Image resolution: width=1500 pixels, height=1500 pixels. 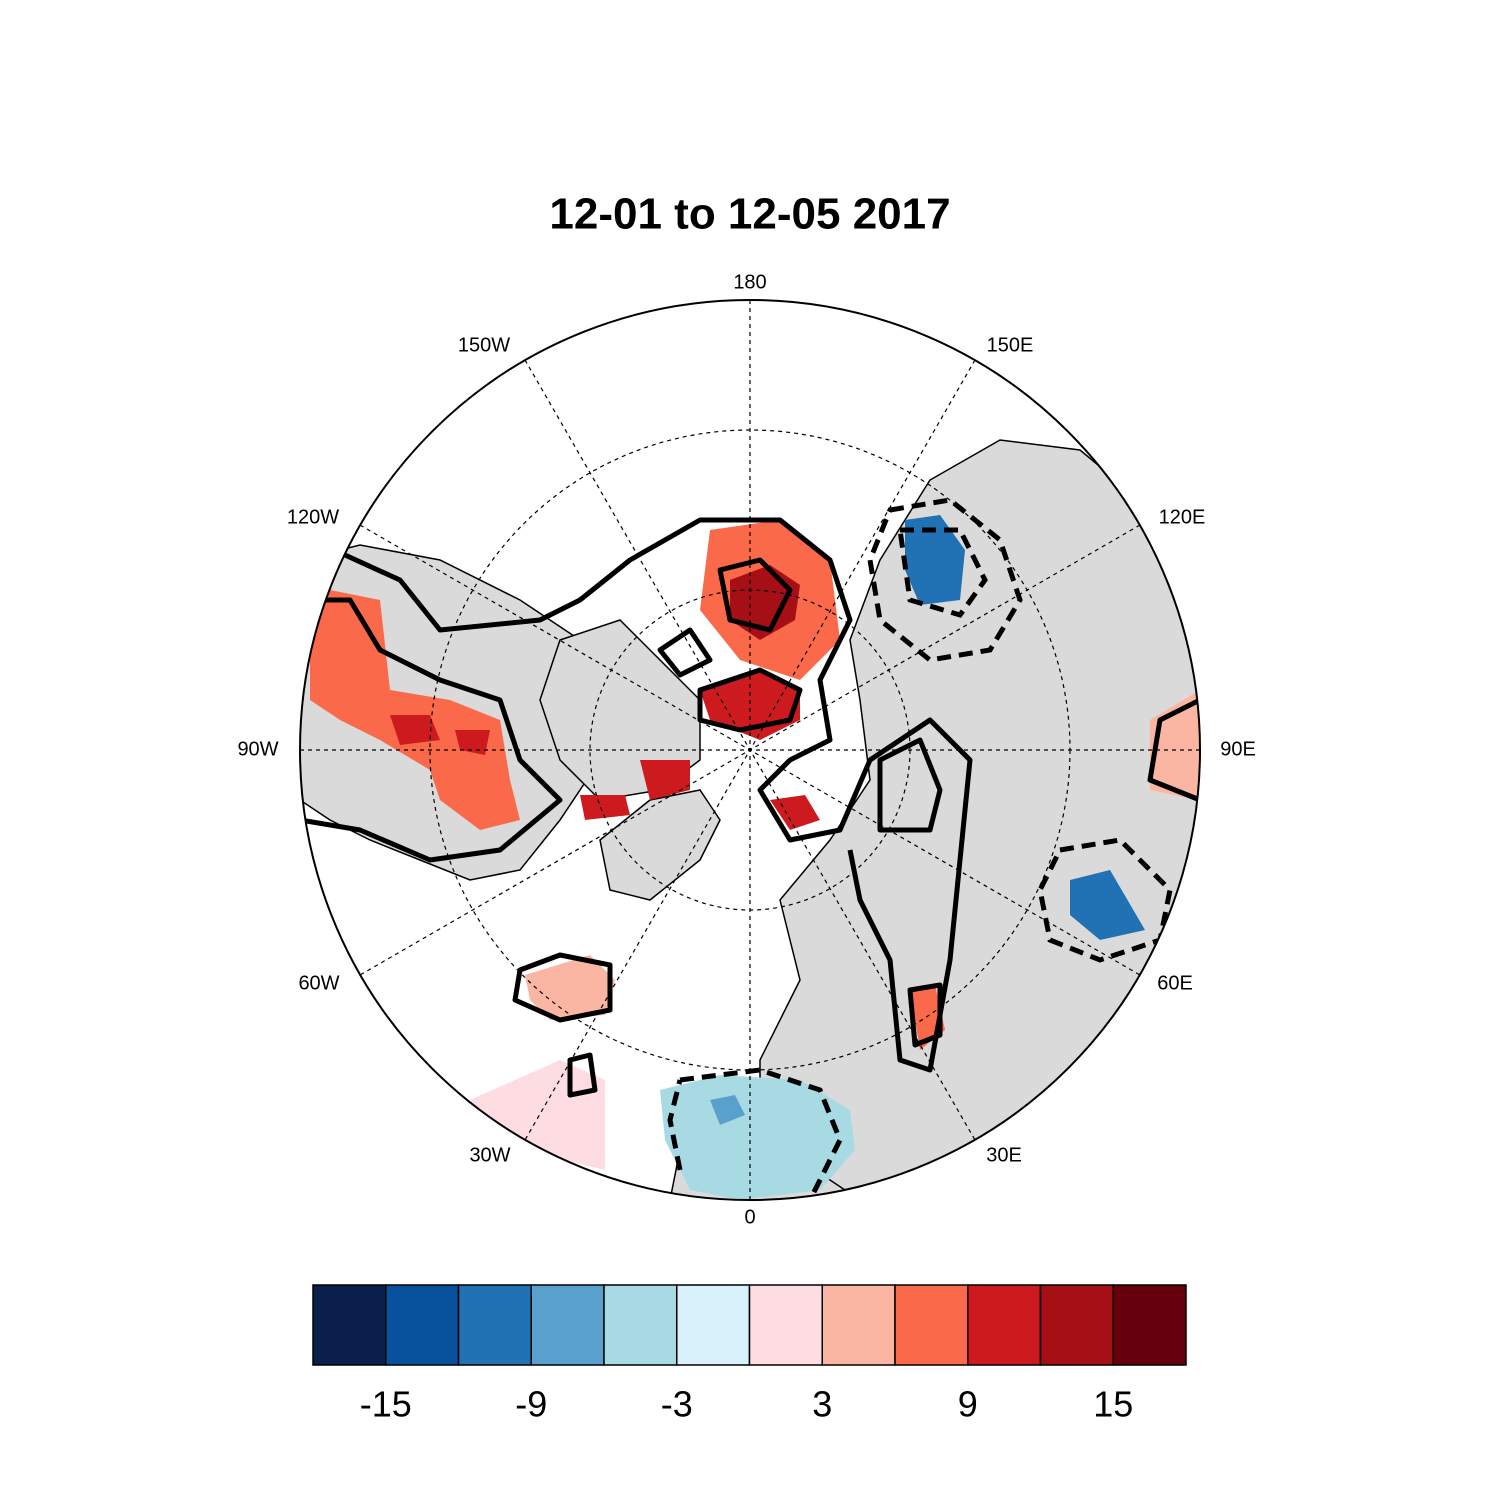 I want to click on colorbar: -15 -9 -3 3 9 15, so click(x=749, y=1354).